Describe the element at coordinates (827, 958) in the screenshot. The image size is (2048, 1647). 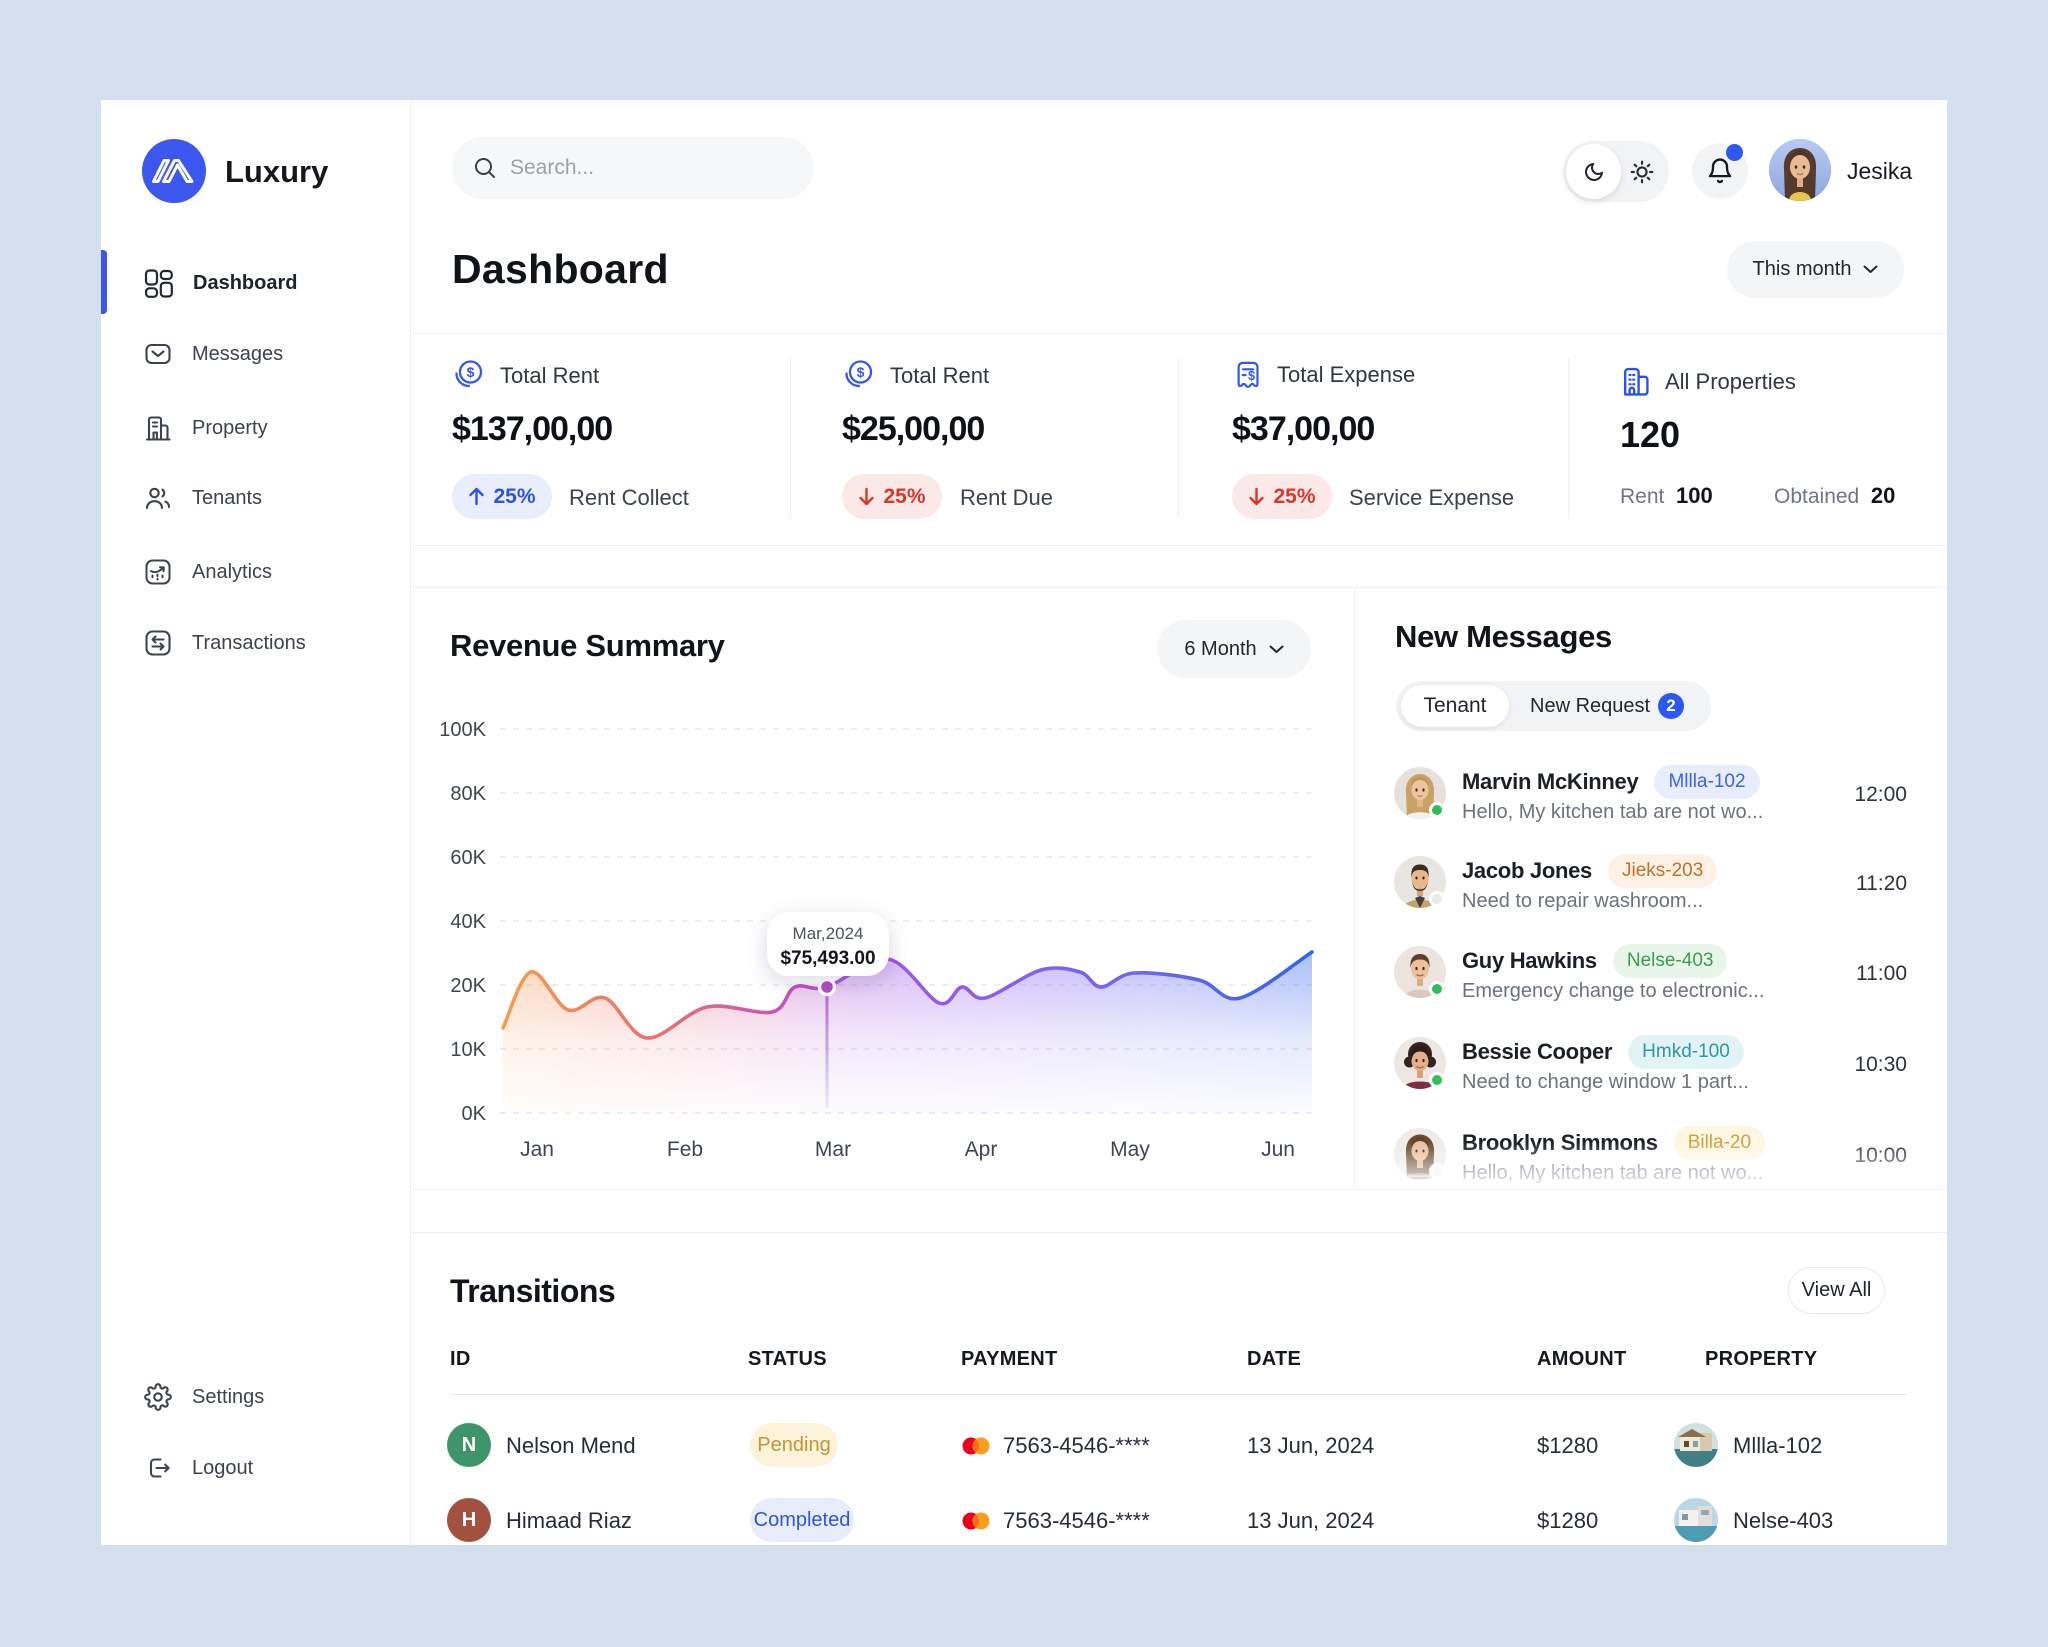
I see `svg-text: $75,493.00` at that location.